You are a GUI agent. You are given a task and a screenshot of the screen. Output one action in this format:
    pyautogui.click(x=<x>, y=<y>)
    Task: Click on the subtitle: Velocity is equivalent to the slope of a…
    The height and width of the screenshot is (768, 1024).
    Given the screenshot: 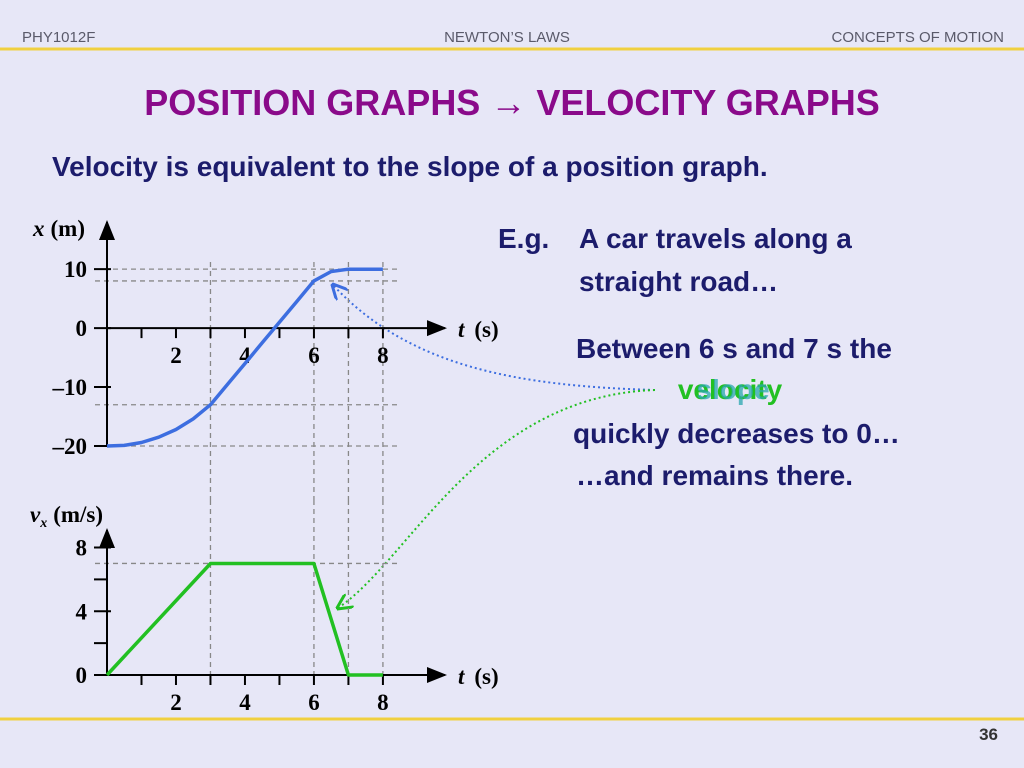 What is the action you would take?
    pyautogui.click(x=410, y=166)
    